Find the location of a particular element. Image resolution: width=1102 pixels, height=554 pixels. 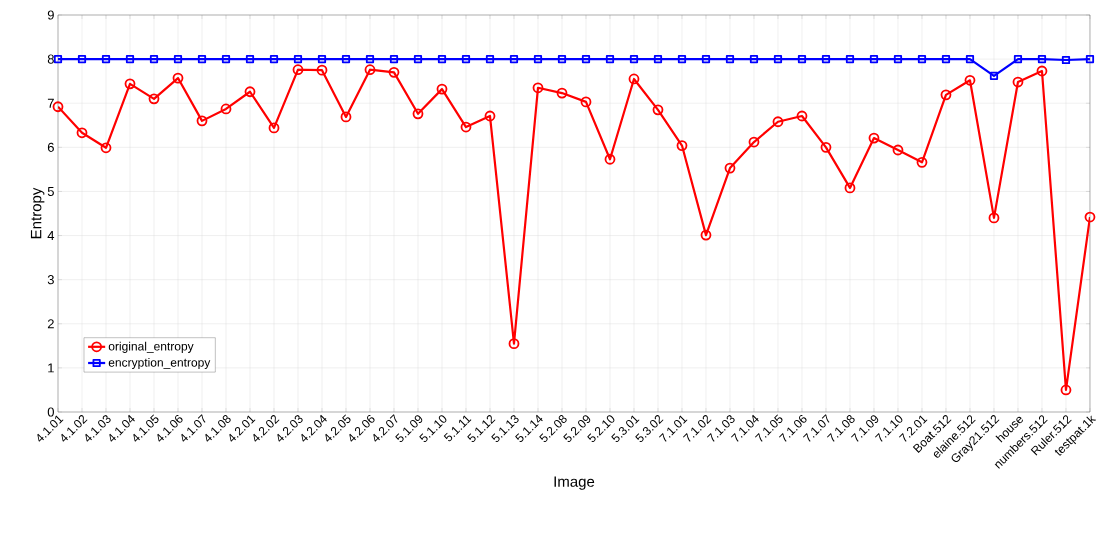

y-tick-label: 8 is located at coordinates (50, 59).